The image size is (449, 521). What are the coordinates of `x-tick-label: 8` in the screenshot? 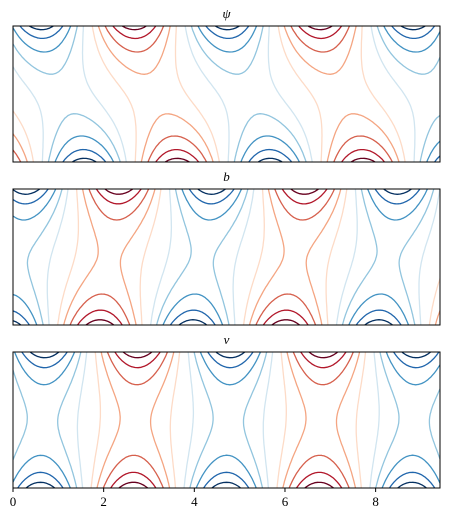 It's located at (375, 501).